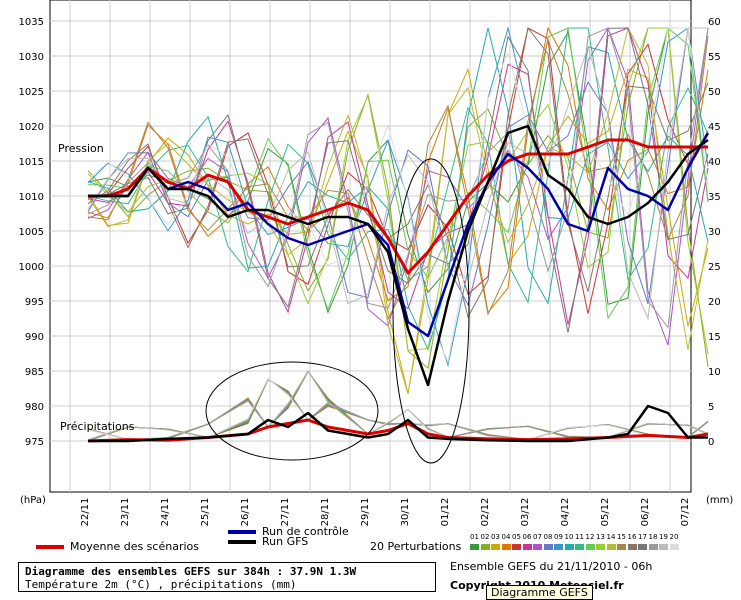 Image resolution: width=741 pixels, height=600 pixels. I want to click on perturbation-id: 13, so click(600, 537).